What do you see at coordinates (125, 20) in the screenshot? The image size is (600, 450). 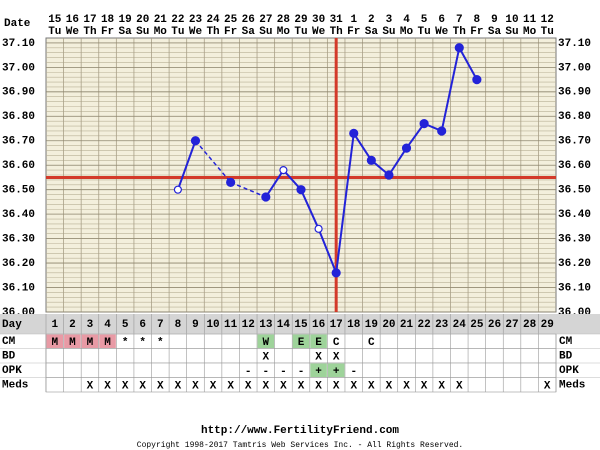 I see `date: 19` at bounding box center [125, 20].